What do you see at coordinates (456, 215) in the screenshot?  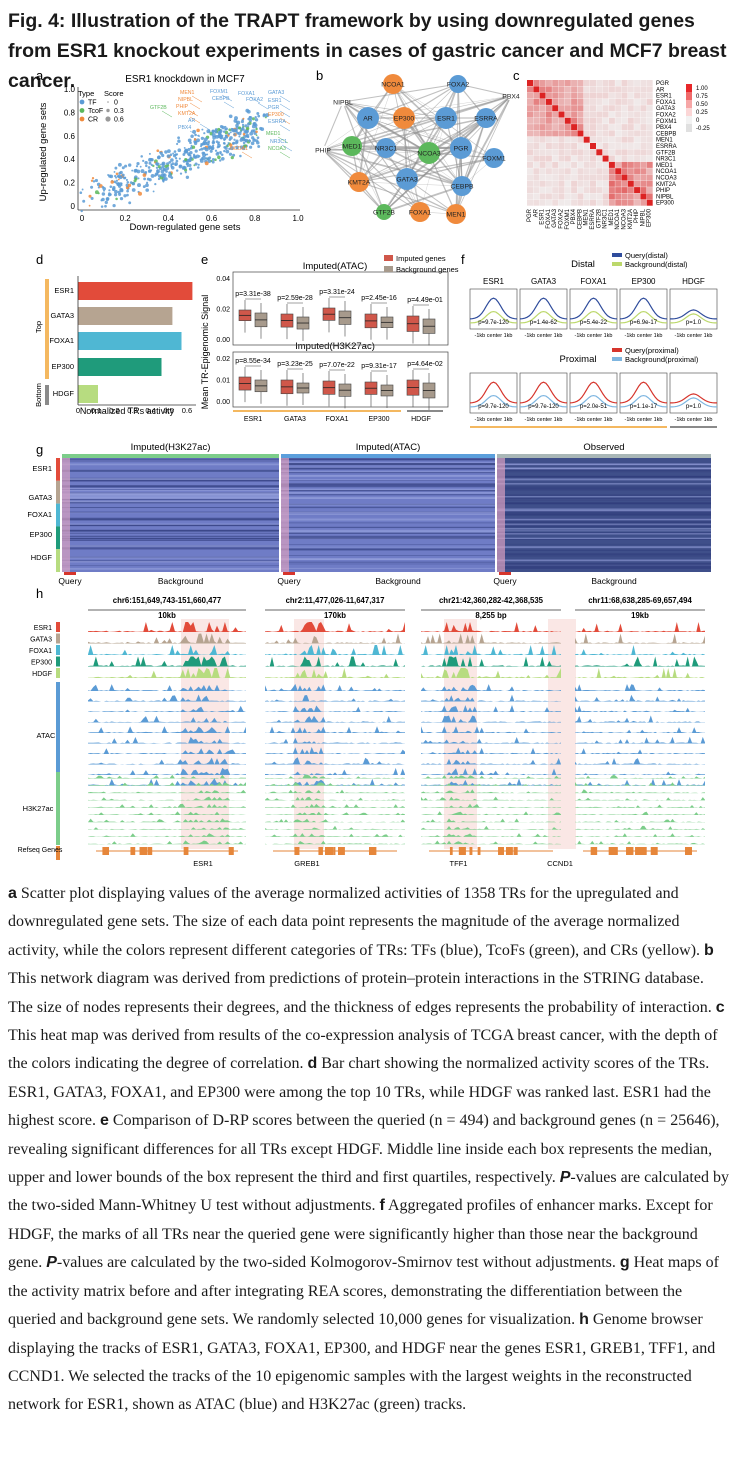 I see `network-node-label: MEN1` at bounding box center [456, 215].